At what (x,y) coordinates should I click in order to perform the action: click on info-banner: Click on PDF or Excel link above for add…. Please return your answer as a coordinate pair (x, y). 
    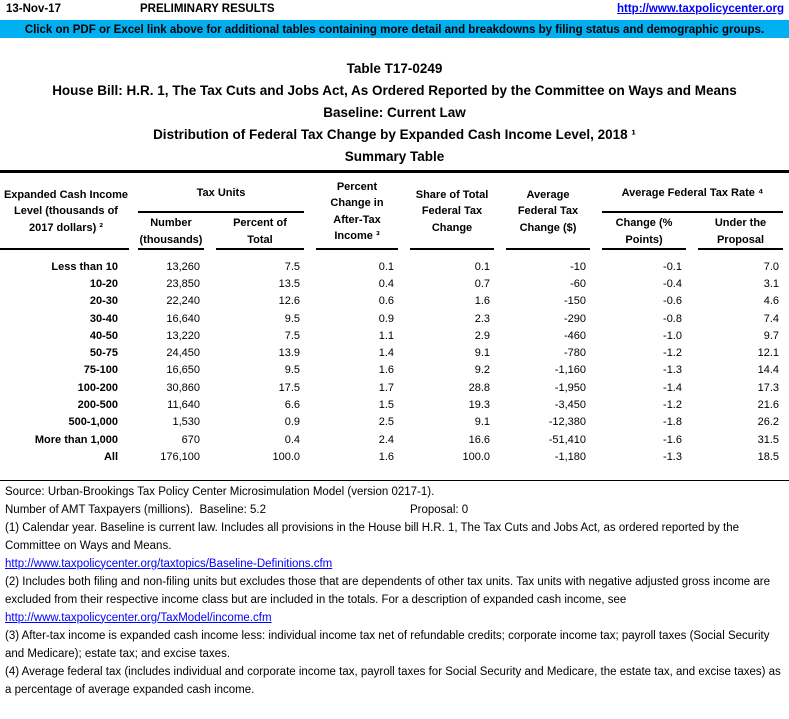
    Looking at the image, I should click on (394, 29).